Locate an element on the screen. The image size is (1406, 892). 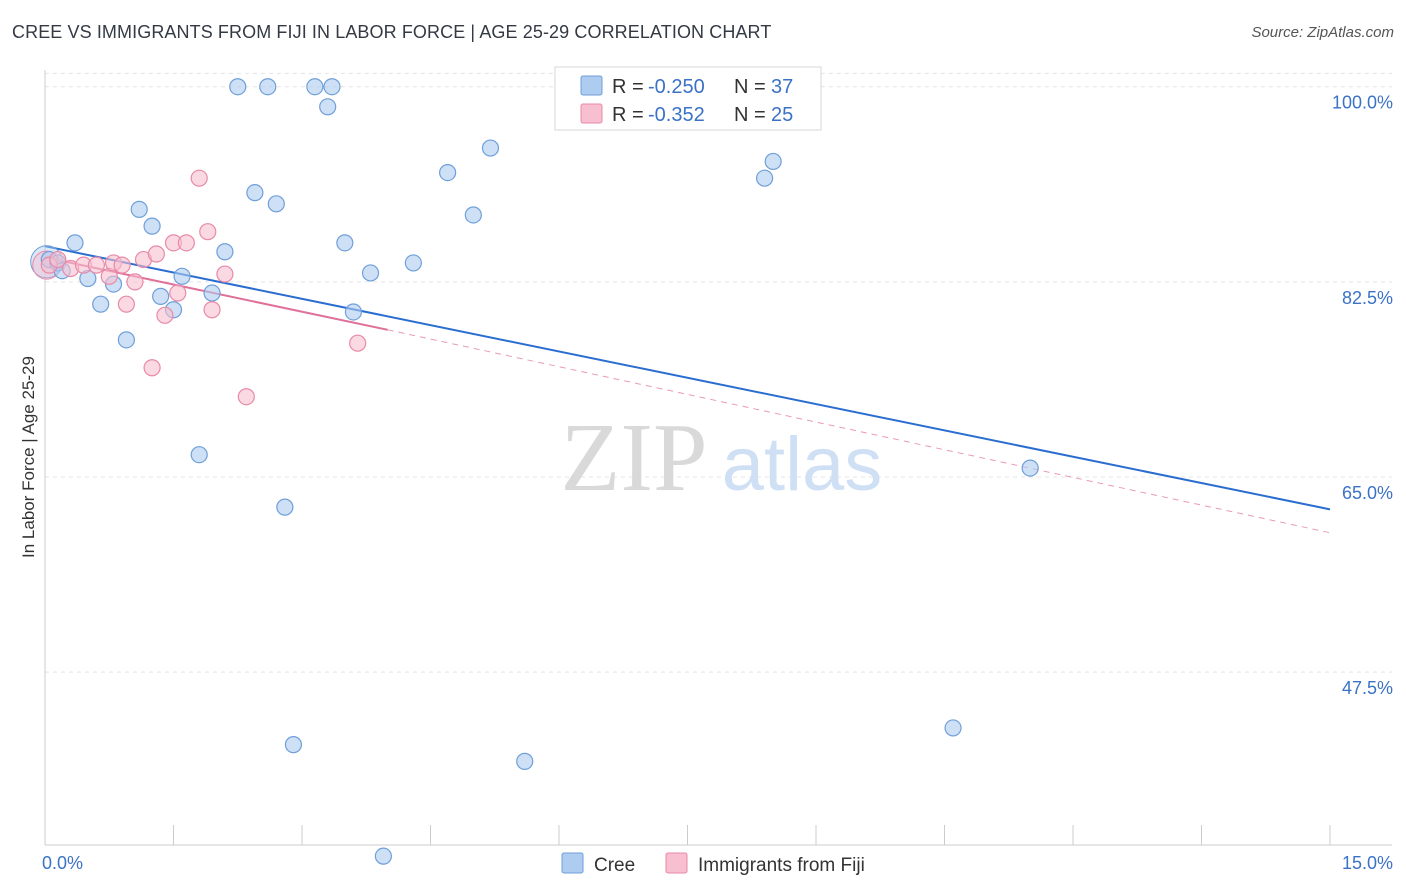
bottom-legend: Cree Immigrants from Fiji is located at coordinates (713, 864).